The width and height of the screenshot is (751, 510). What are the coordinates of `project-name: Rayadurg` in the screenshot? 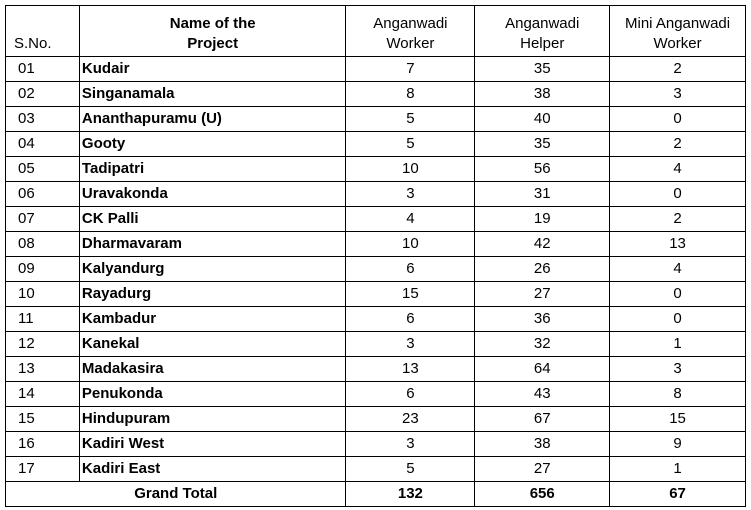 It's located at (212, 294).